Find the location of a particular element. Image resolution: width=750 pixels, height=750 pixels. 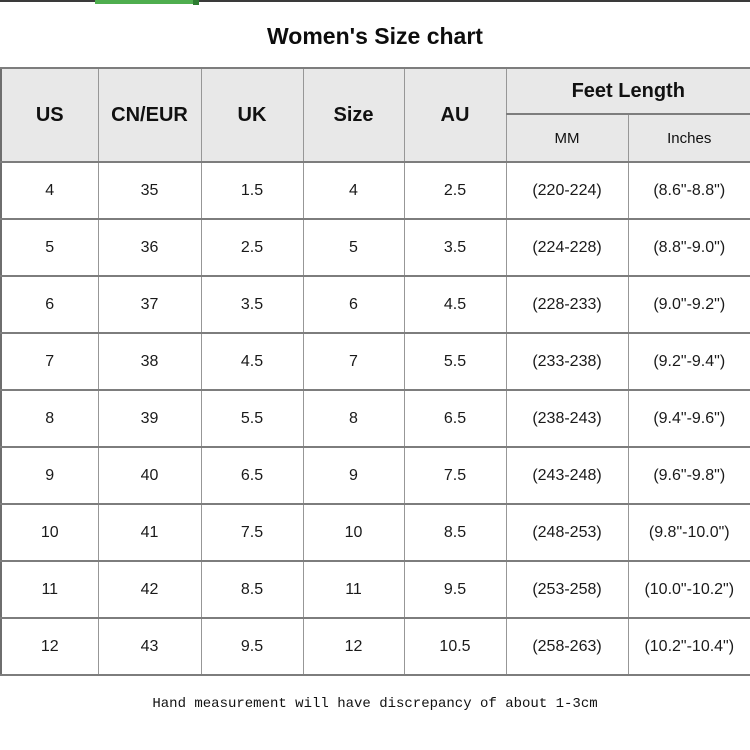

table-row: 11 42 8.5 11 9.5 (253-258) (10.0"-10.2") is located at coordinates (375, 589).